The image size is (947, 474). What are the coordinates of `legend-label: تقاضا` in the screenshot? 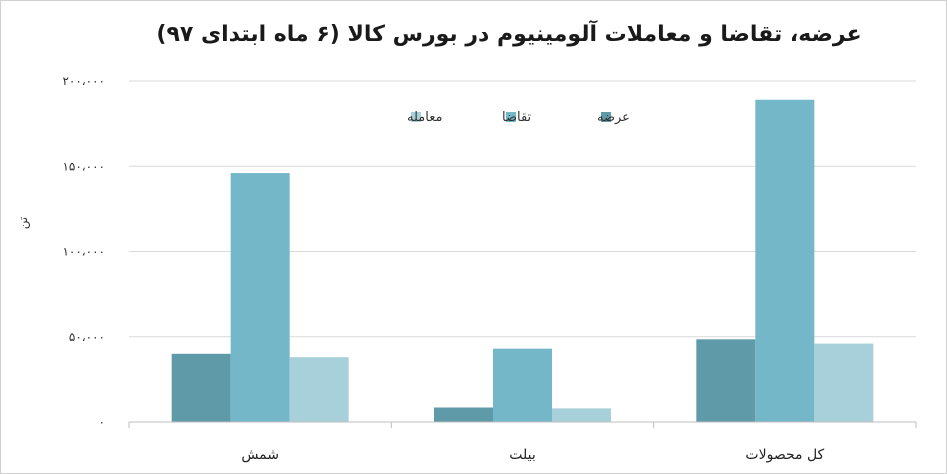 It's located at (517, 117).